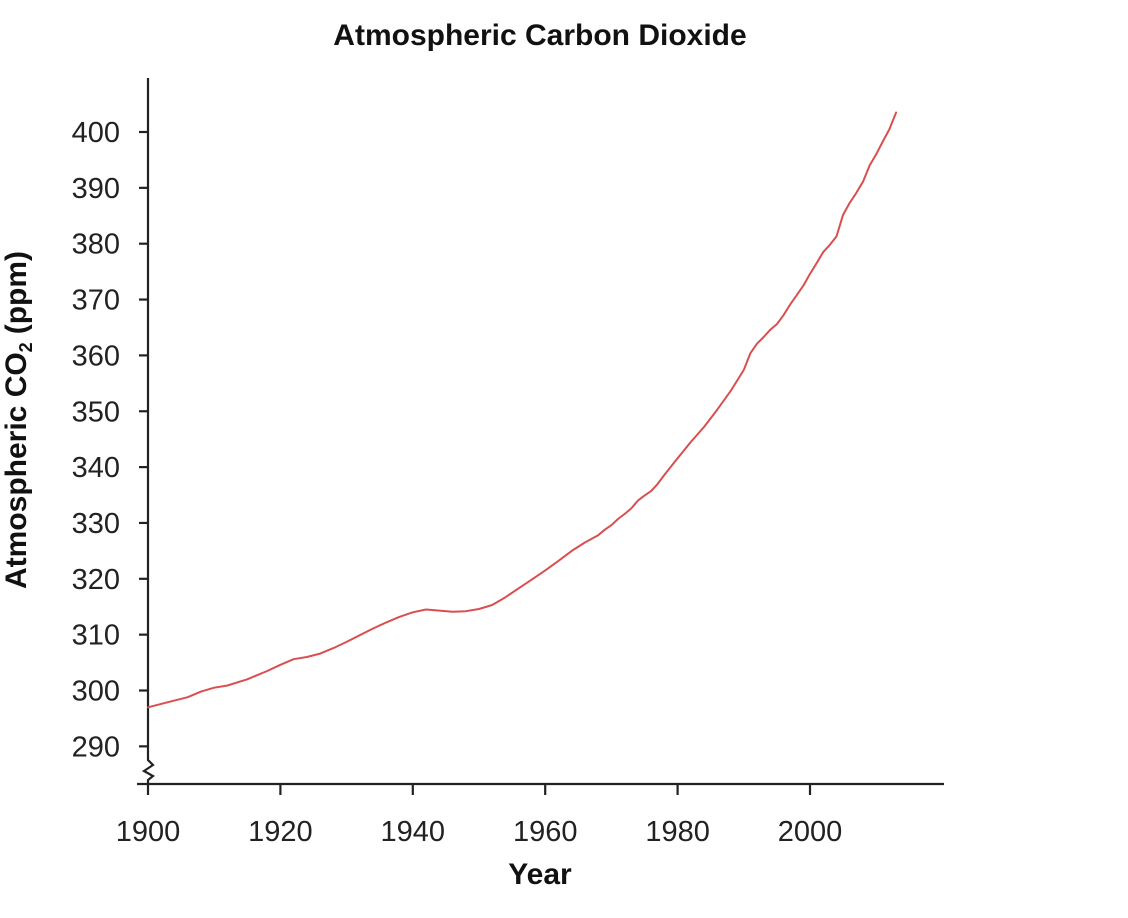  I want to click on y-tick-label: 360, so click(96, 356).